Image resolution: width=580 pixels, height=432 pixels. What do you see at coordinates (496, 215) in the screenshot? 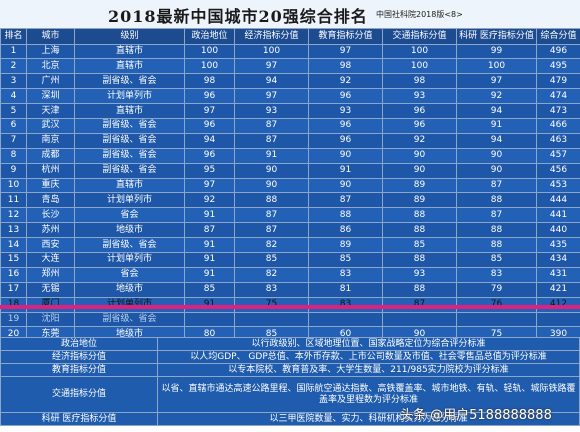
I see `research-medical-cell: 87` at bounding box center [496, 215].